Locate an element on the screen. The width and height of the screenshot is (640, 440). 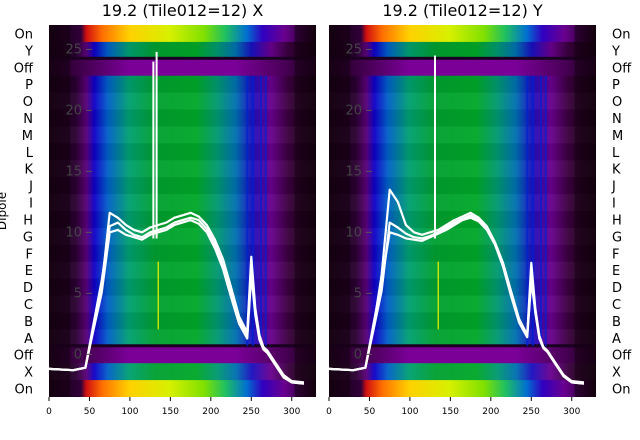
row-label: M is located at coordinates (27, 136).